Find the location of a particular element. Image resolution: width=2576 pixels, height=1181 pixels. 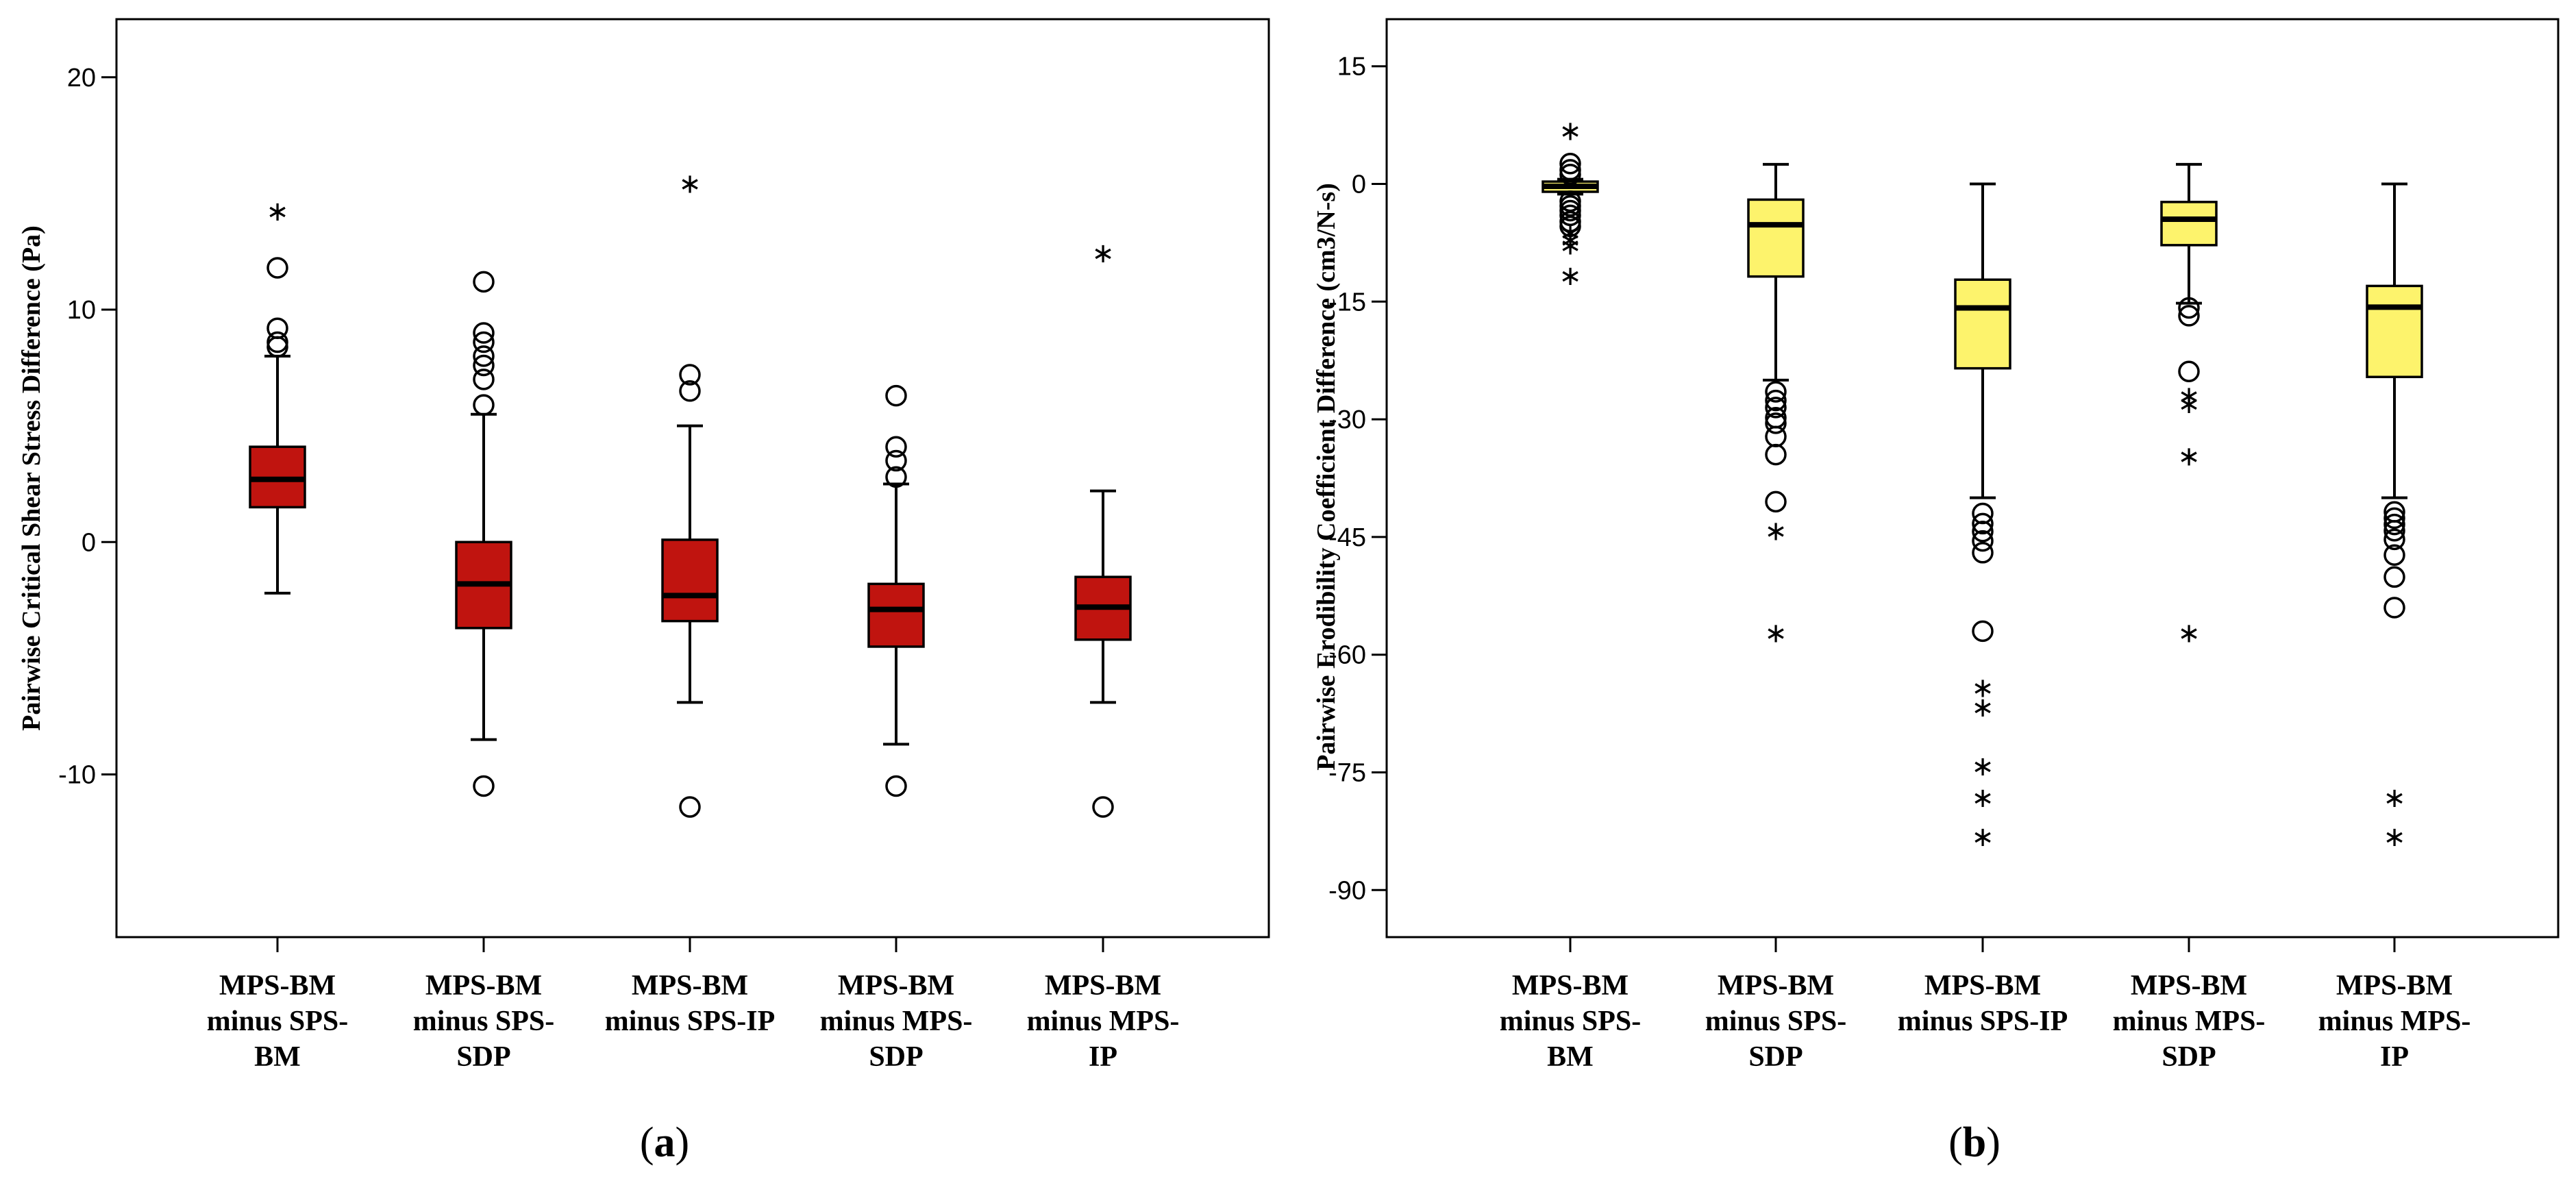

panel-label-b: (b) is located at coordinates (1974, 1142).